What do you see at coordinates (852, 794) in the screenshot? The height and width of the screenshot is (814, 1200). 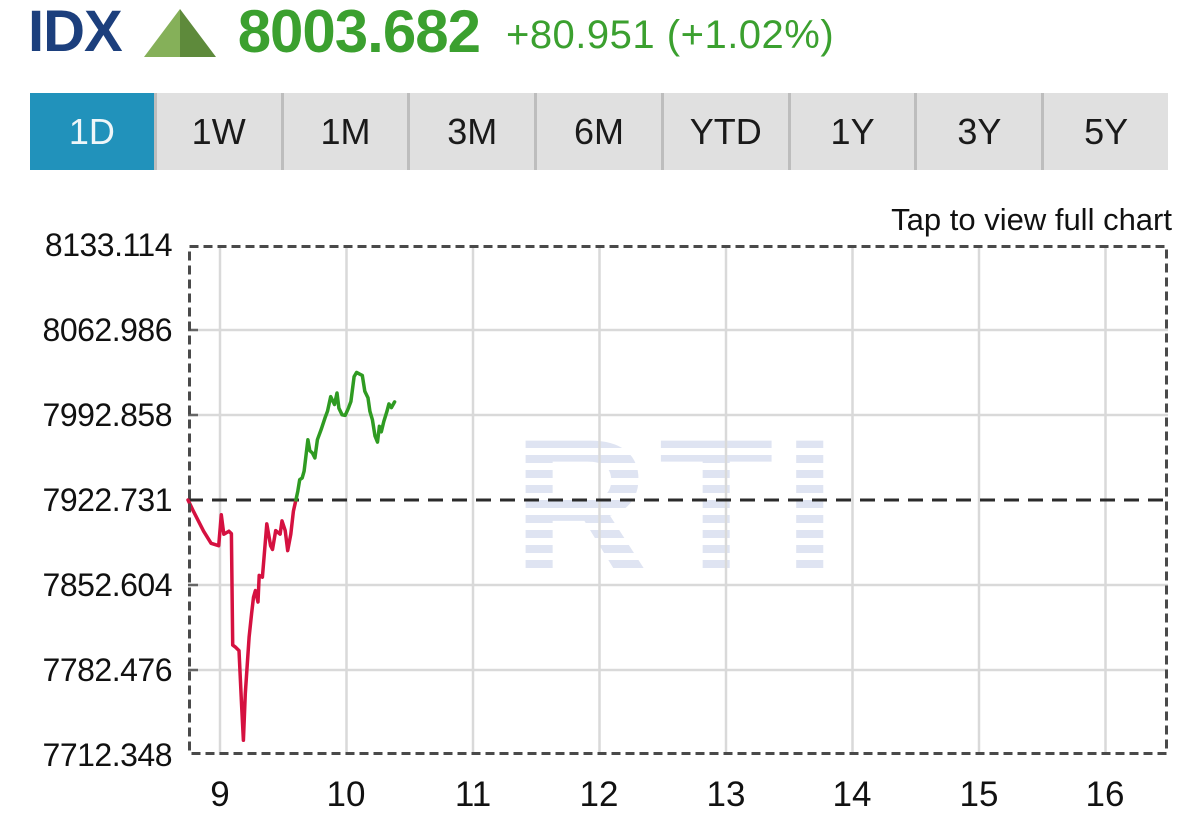 I see `x-tick-label: 14` at bounding box center [852, 794].